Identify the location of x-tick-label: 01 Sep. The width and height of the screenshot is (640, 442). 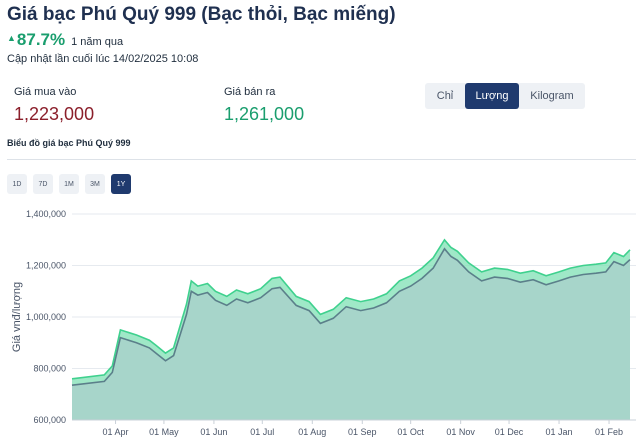
(362, 432).